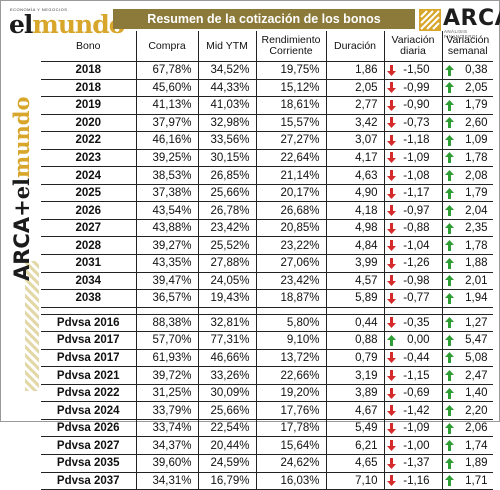  What do you see at coordinates (167, 175) in the screenshot?
I see `compra-cell: 38,53%` at bounding box center [167, 175].